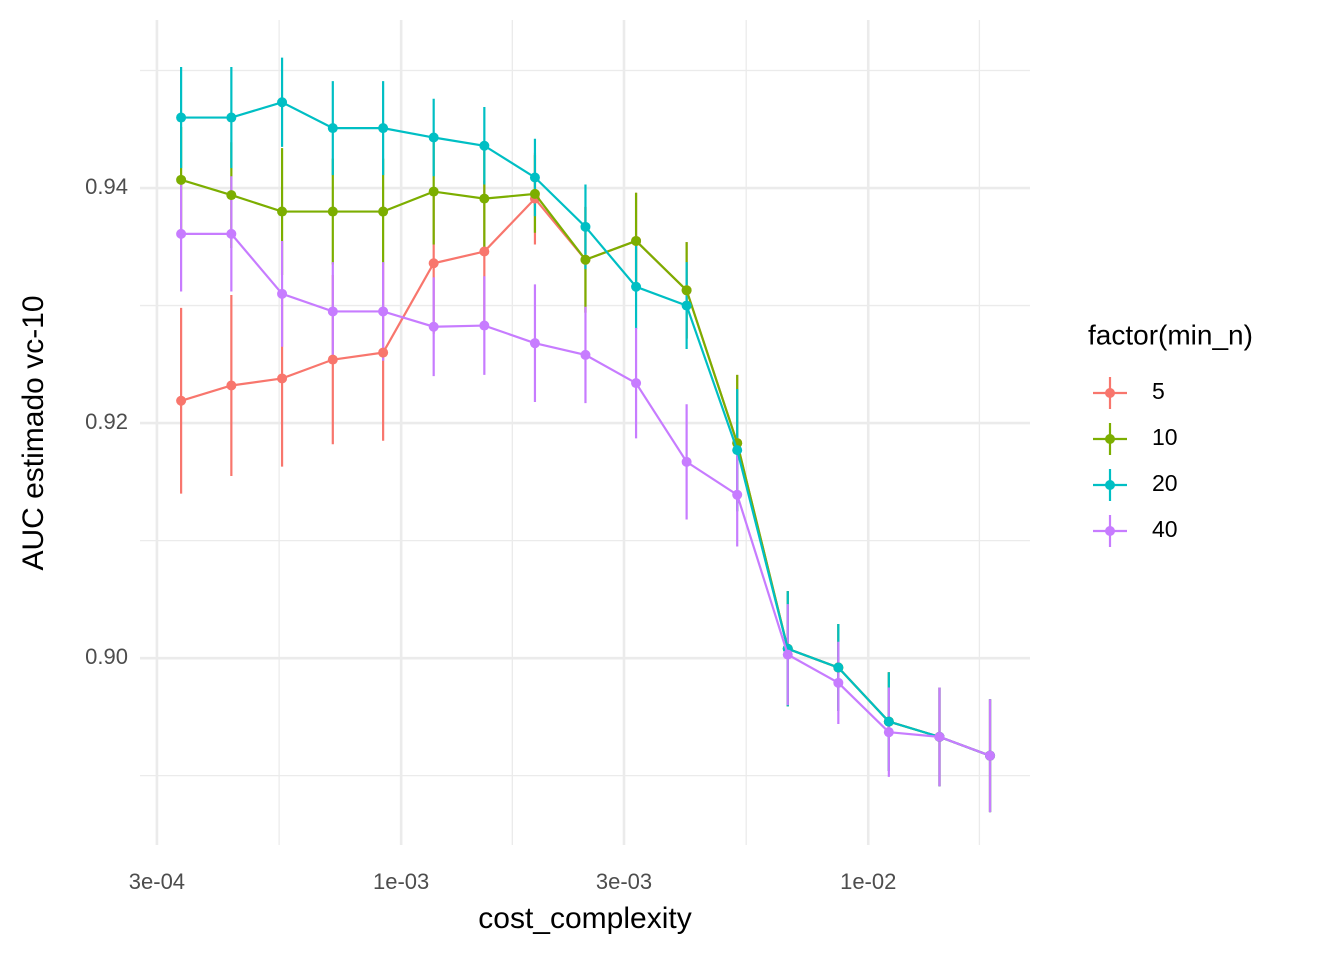 Image resolution: width=1344 pixels, height=960 pixels. Describe the element at coordinates (157, 881) in the screenshot. I see `x-tick-label: 3e-04` at that location.